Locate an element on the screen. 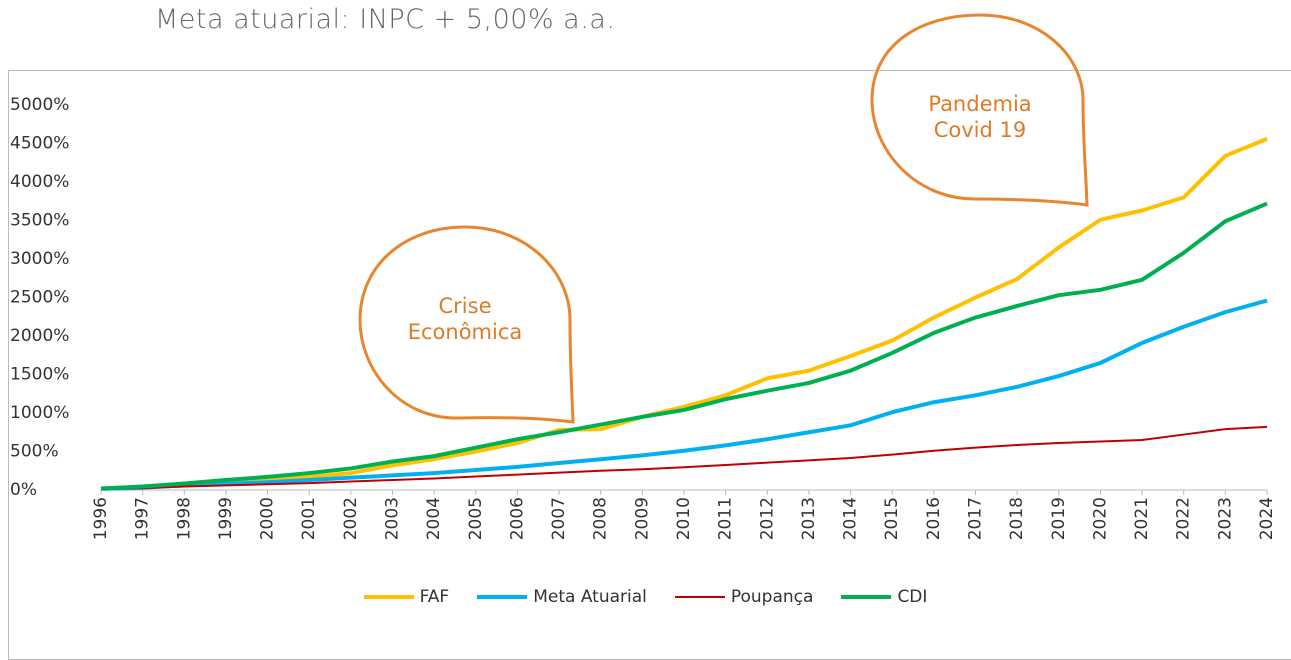  x-tick-label: 2004 is located at coordinates (434, 518).